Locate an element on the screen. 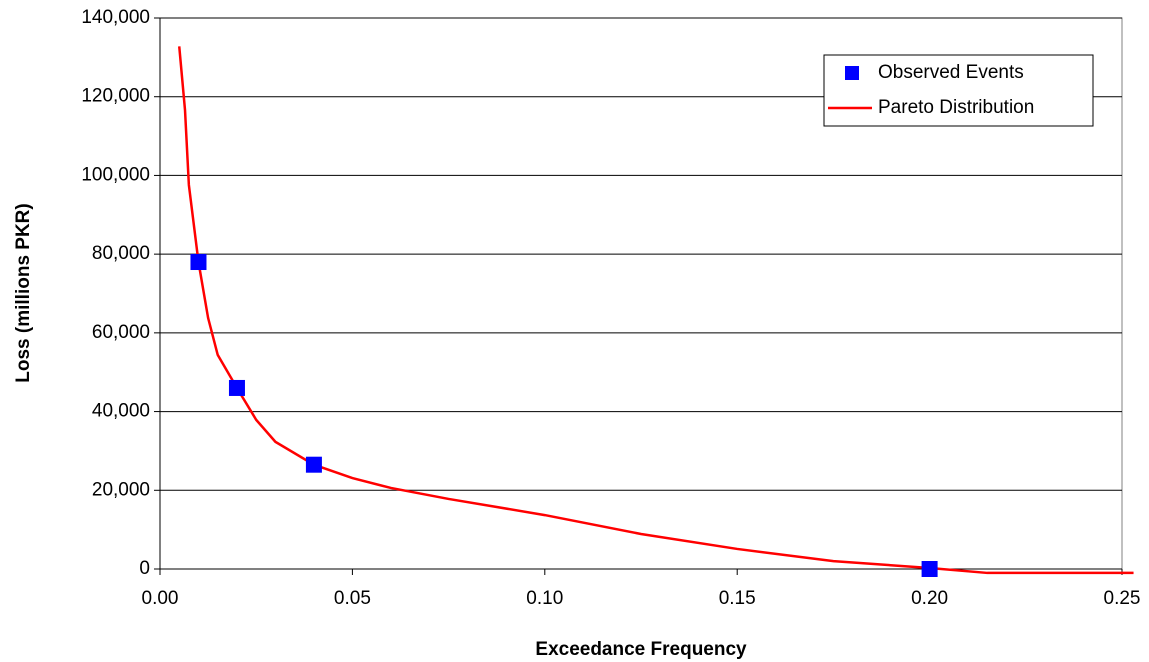 The image size is (1149, 662). y-tick-label: 0 is located at coordinates (144, 568).